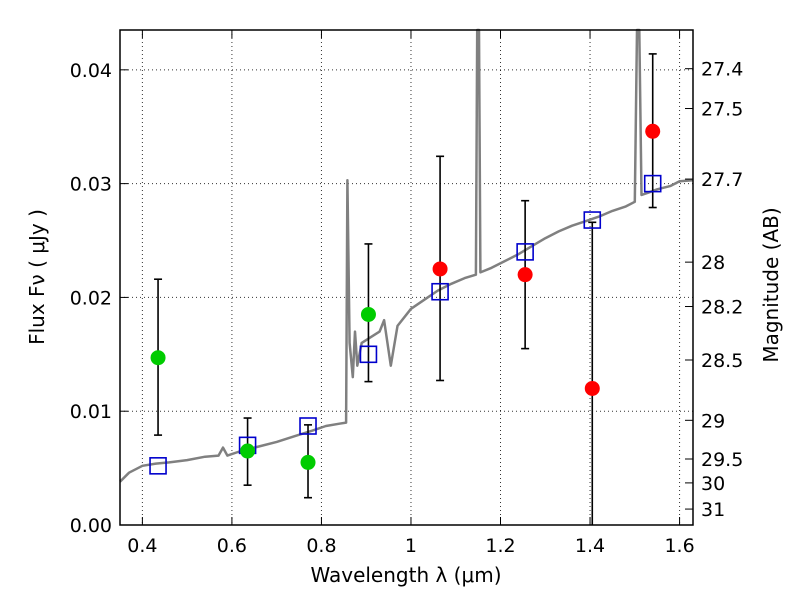  I want to click on x-tick-label: 1.4, so click(590, 546).